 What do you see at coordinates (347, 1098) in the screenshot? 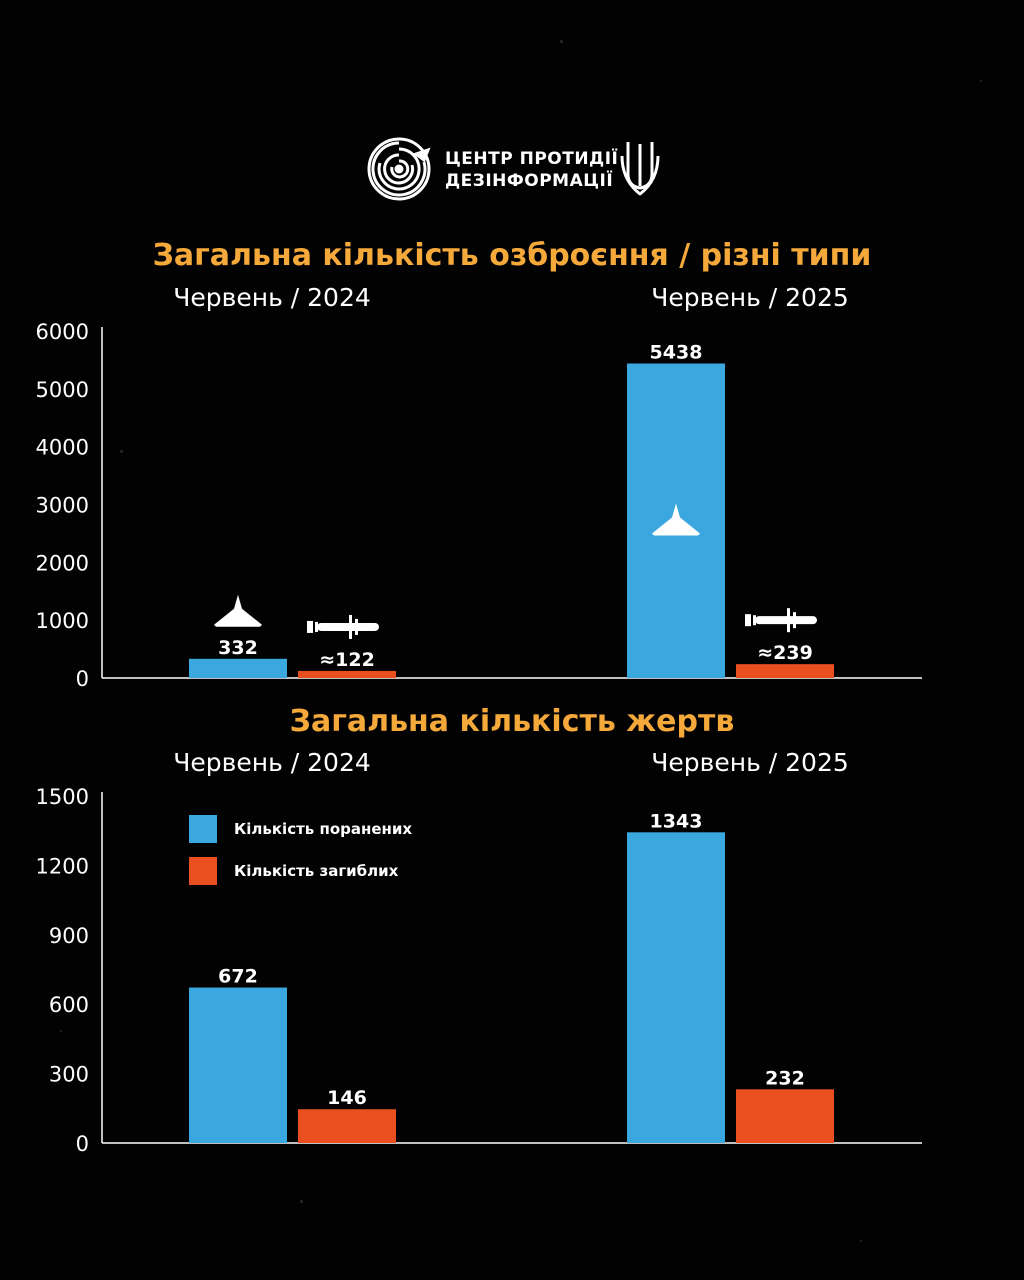
I see `data-label: 146` at bounding box center [347, 1098].